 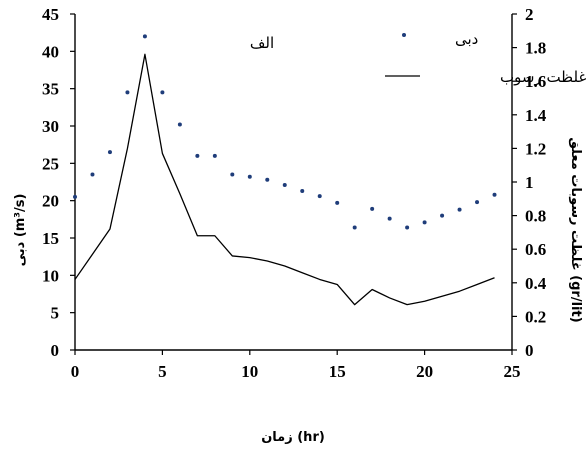 What do you see at coordinates (535, 48) in the screenshot?
I see `y2-tick-label: 1.8` at bounding box center [535, 48].